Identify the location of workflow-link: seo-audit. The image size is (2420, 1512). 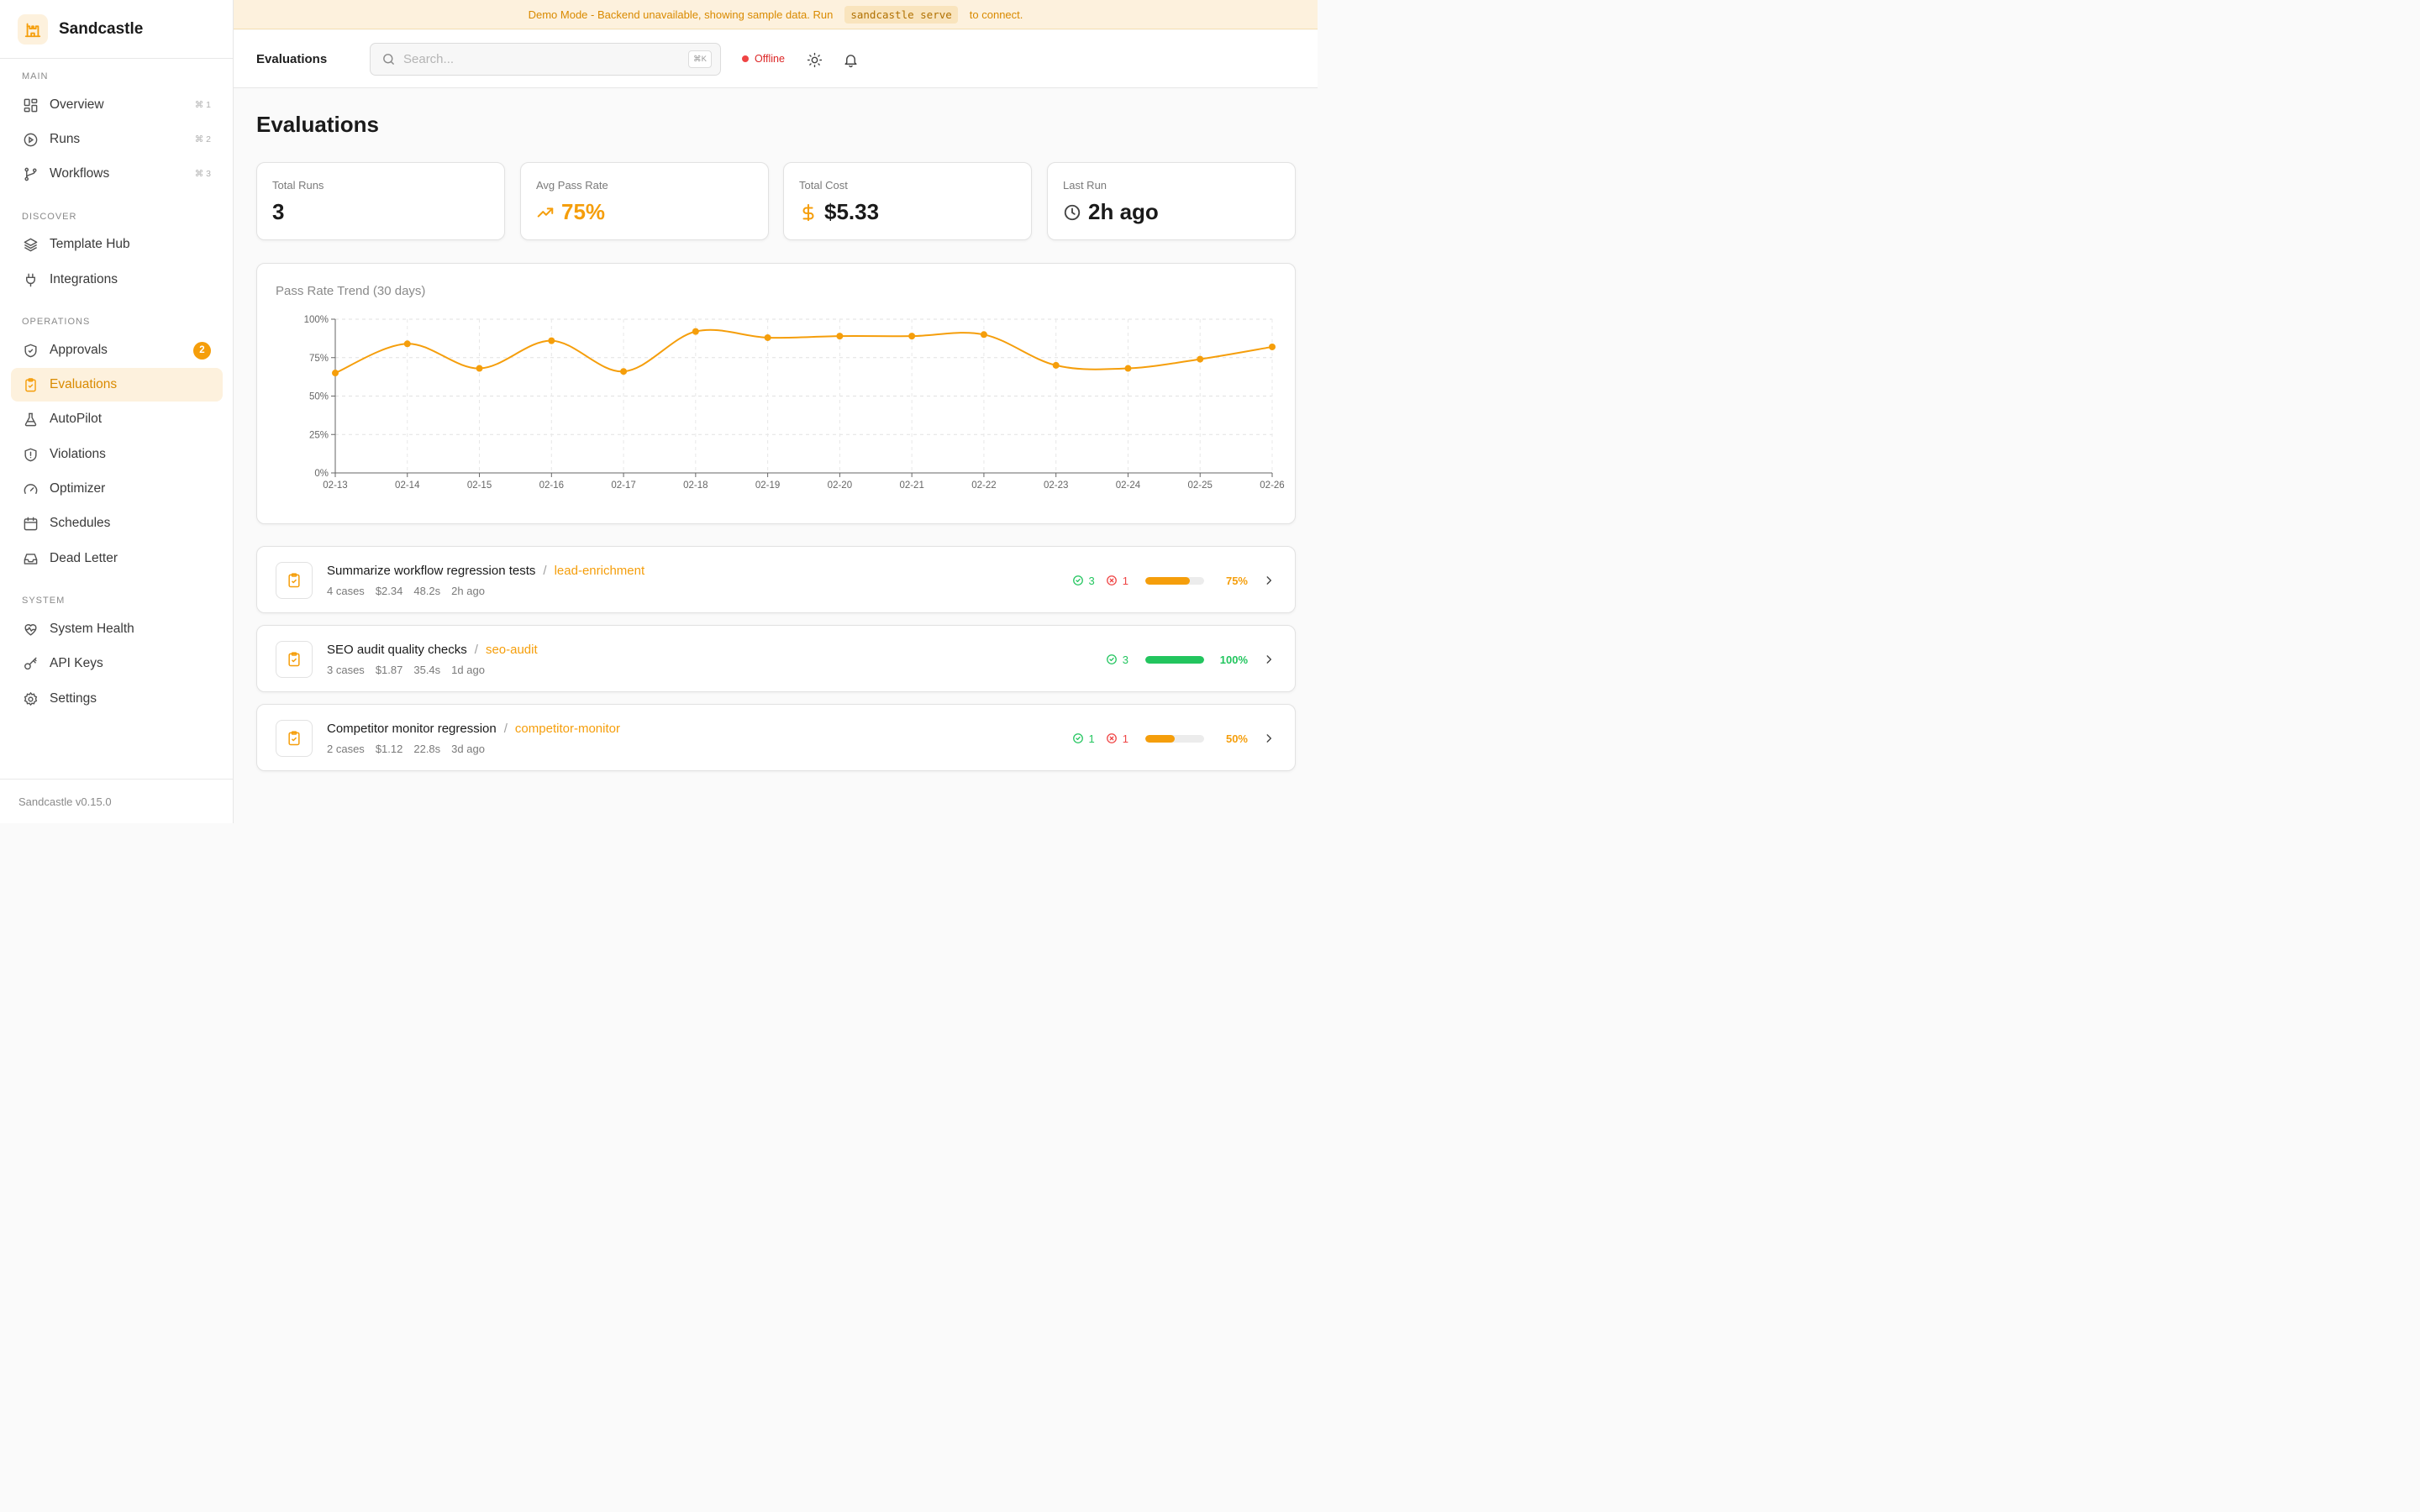
(511, 650).